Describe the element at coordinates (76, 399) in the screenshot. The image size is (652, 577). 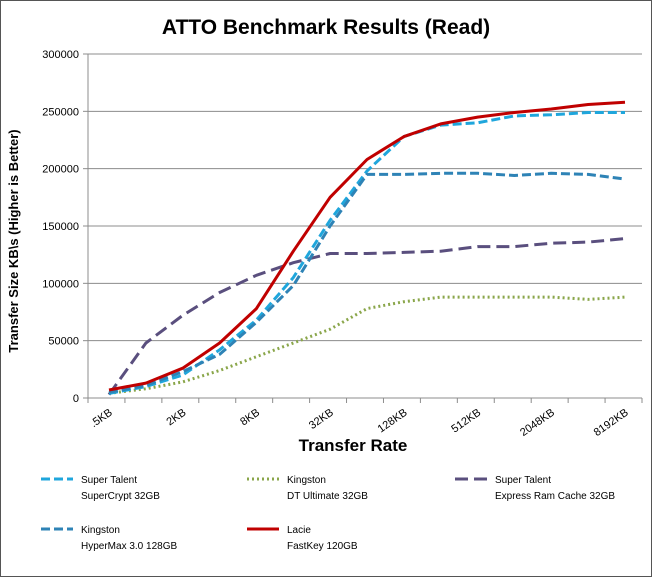
I see `y-tick-label: 0` at that location.